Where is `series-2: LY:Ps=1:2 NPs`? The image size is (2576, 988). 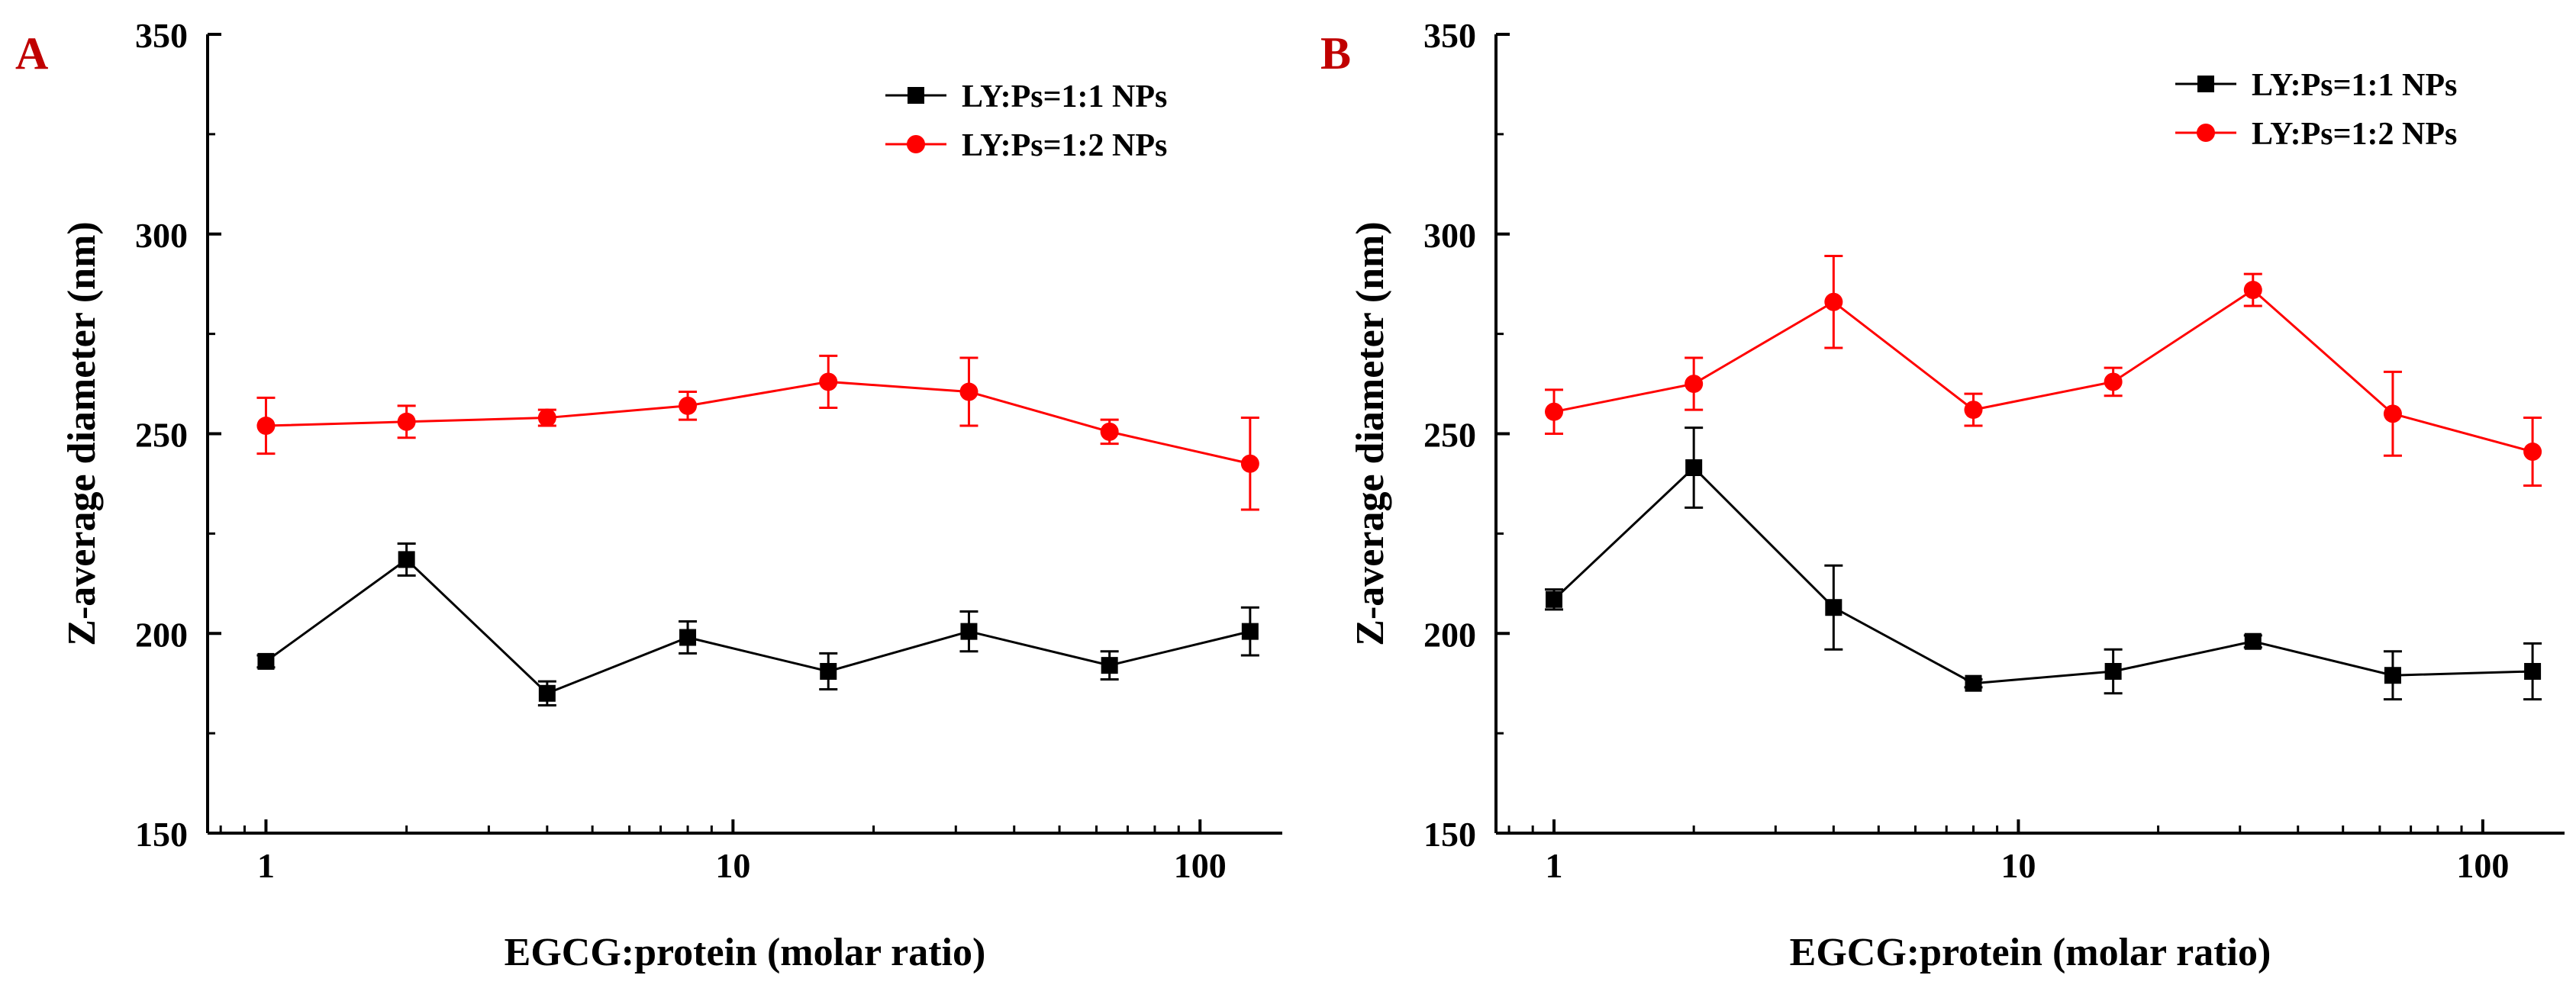
series-2: LY:Ps=1:2 NPs is located at coordinates (2044, 302).